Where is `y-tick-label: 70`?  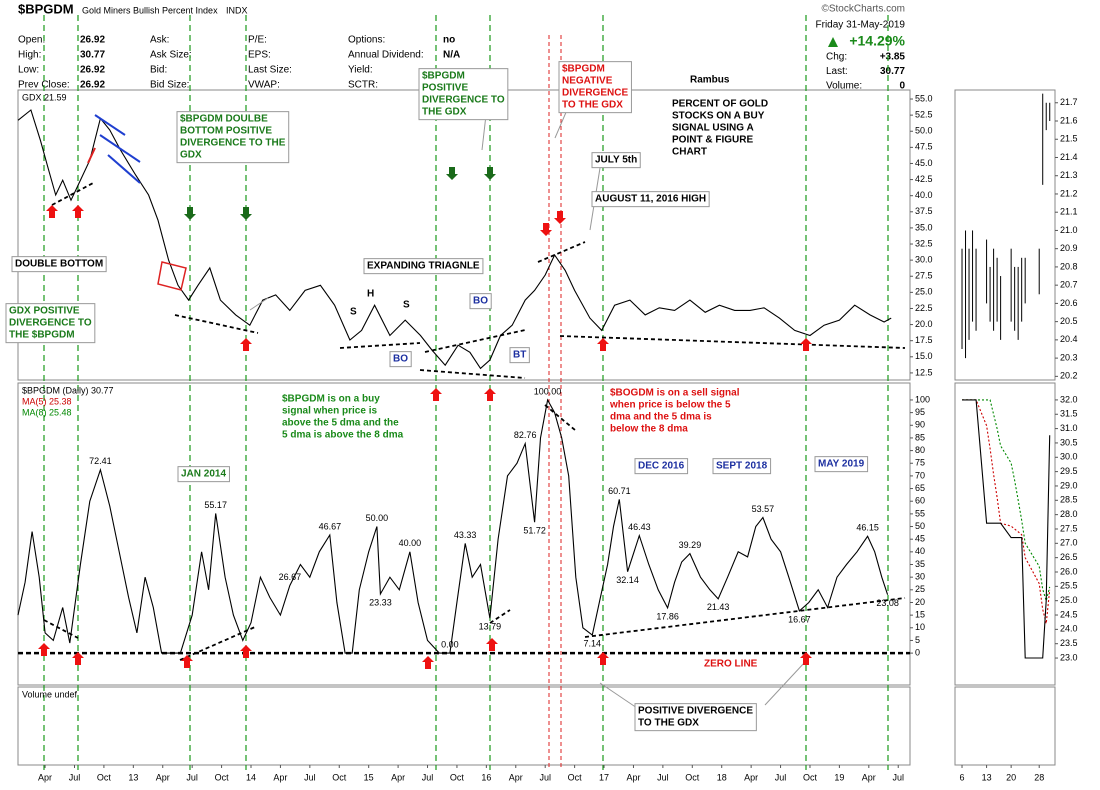
y-tick-label: 70 is located at coordinates (920, 475).